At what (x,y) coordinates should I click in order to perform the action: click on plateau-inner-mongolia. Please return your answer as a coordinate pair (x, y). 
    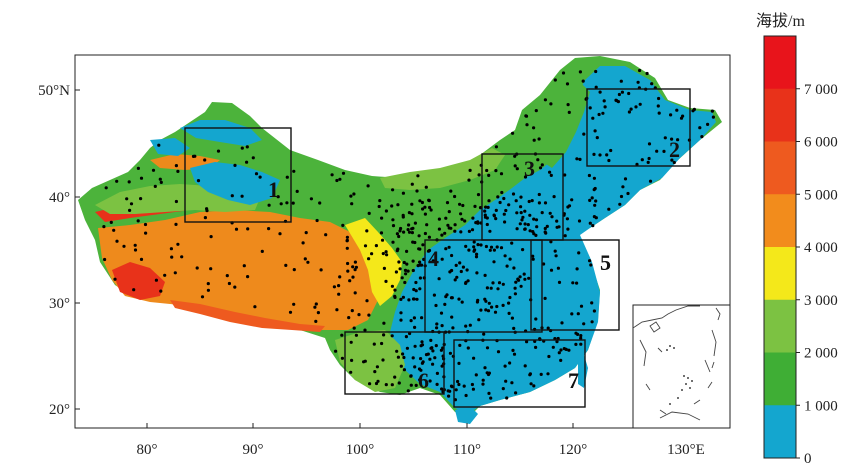
    Looking at the image, I should click on (442, 169).